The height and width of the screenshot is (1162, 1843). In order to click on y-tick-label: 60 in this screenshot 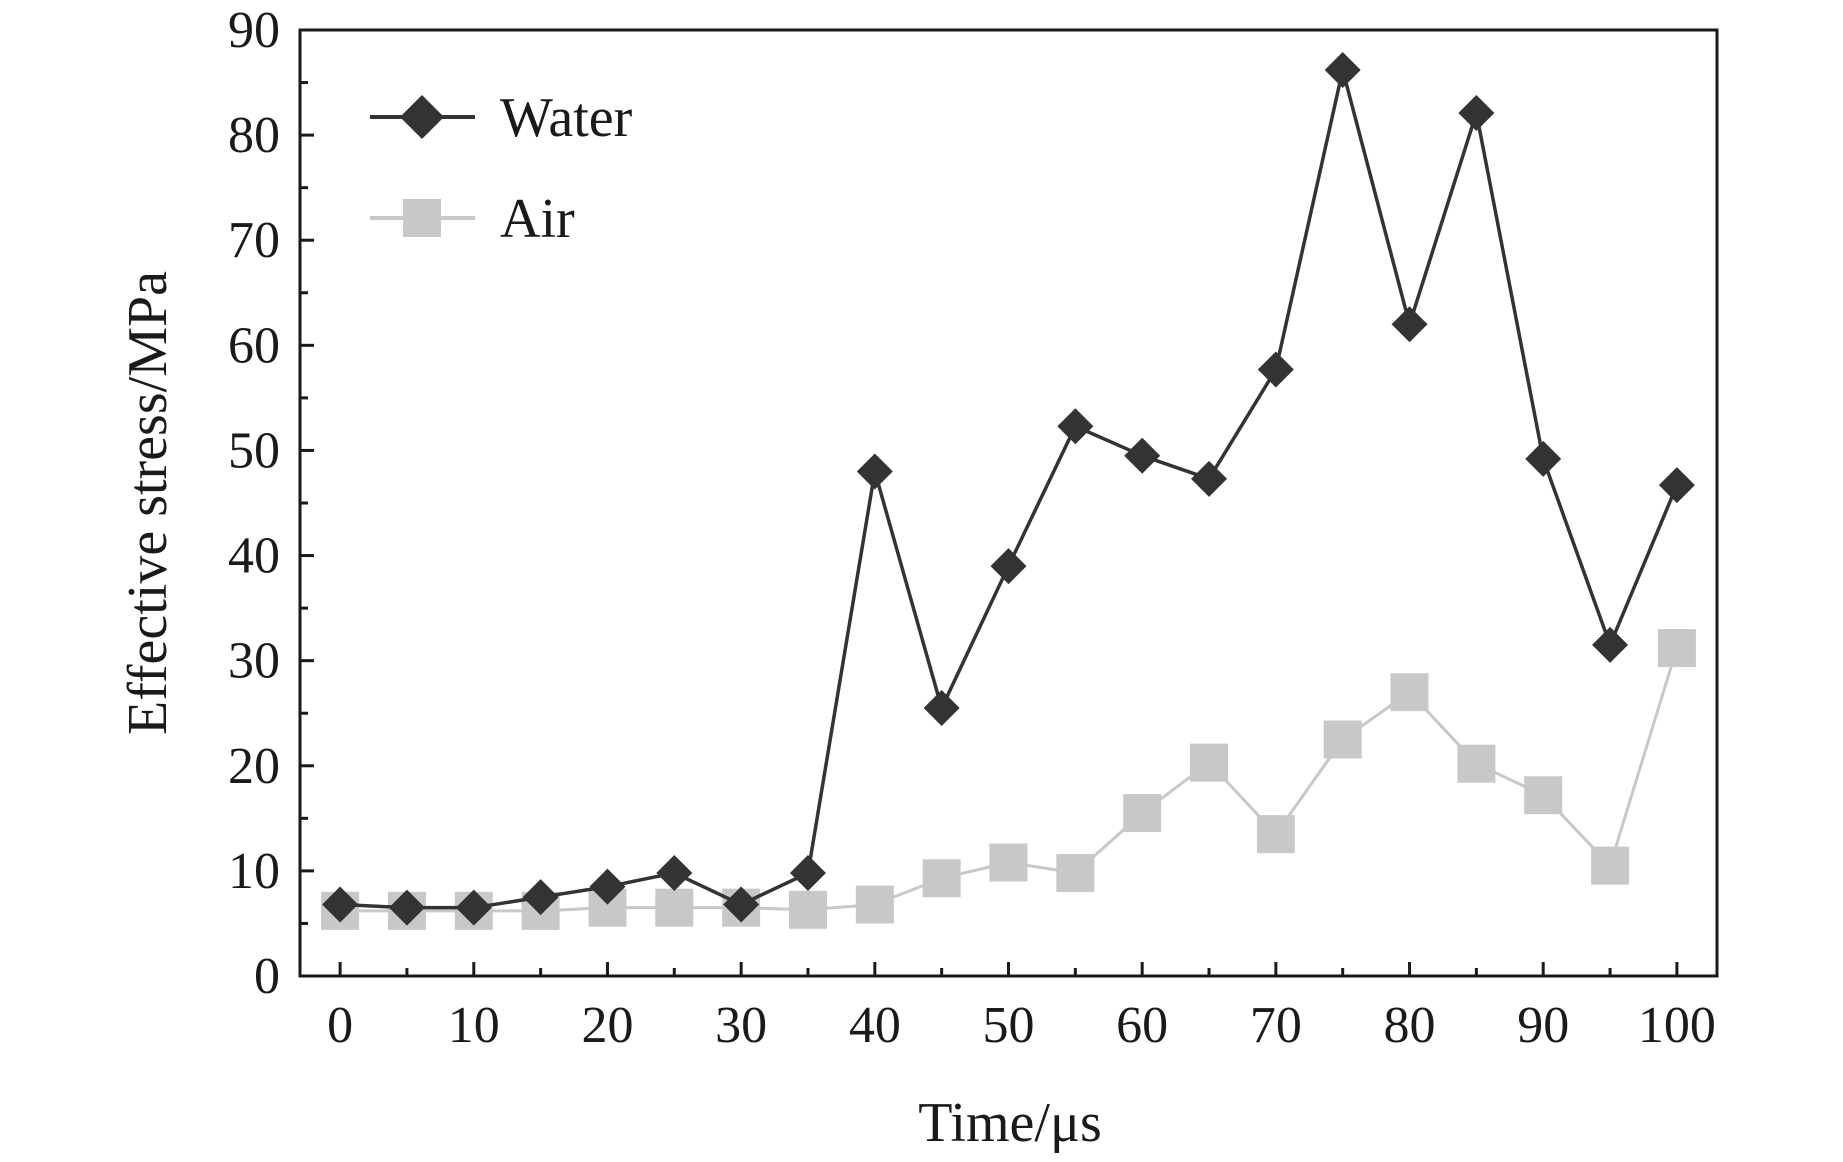, I will do `click(254, 345)`.